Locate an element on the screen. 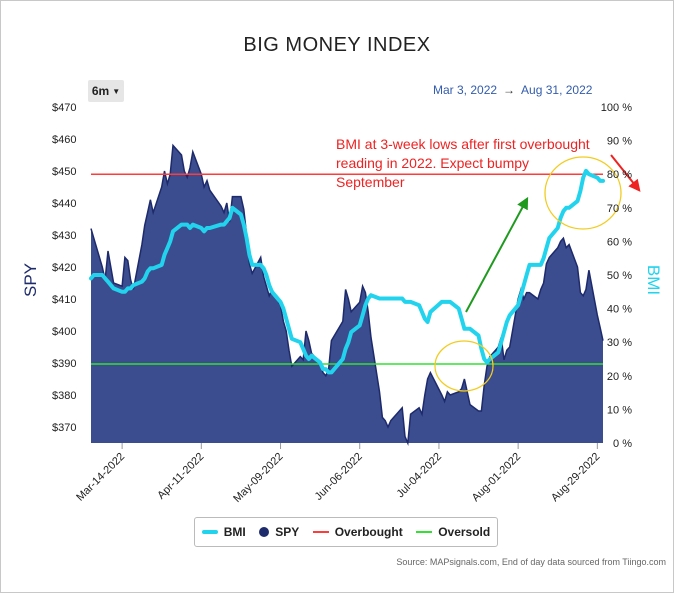 The width and height of the screenshot is (674, 593). x-tick-label: Apr-11-2022 is located at coordinates (180, 476).